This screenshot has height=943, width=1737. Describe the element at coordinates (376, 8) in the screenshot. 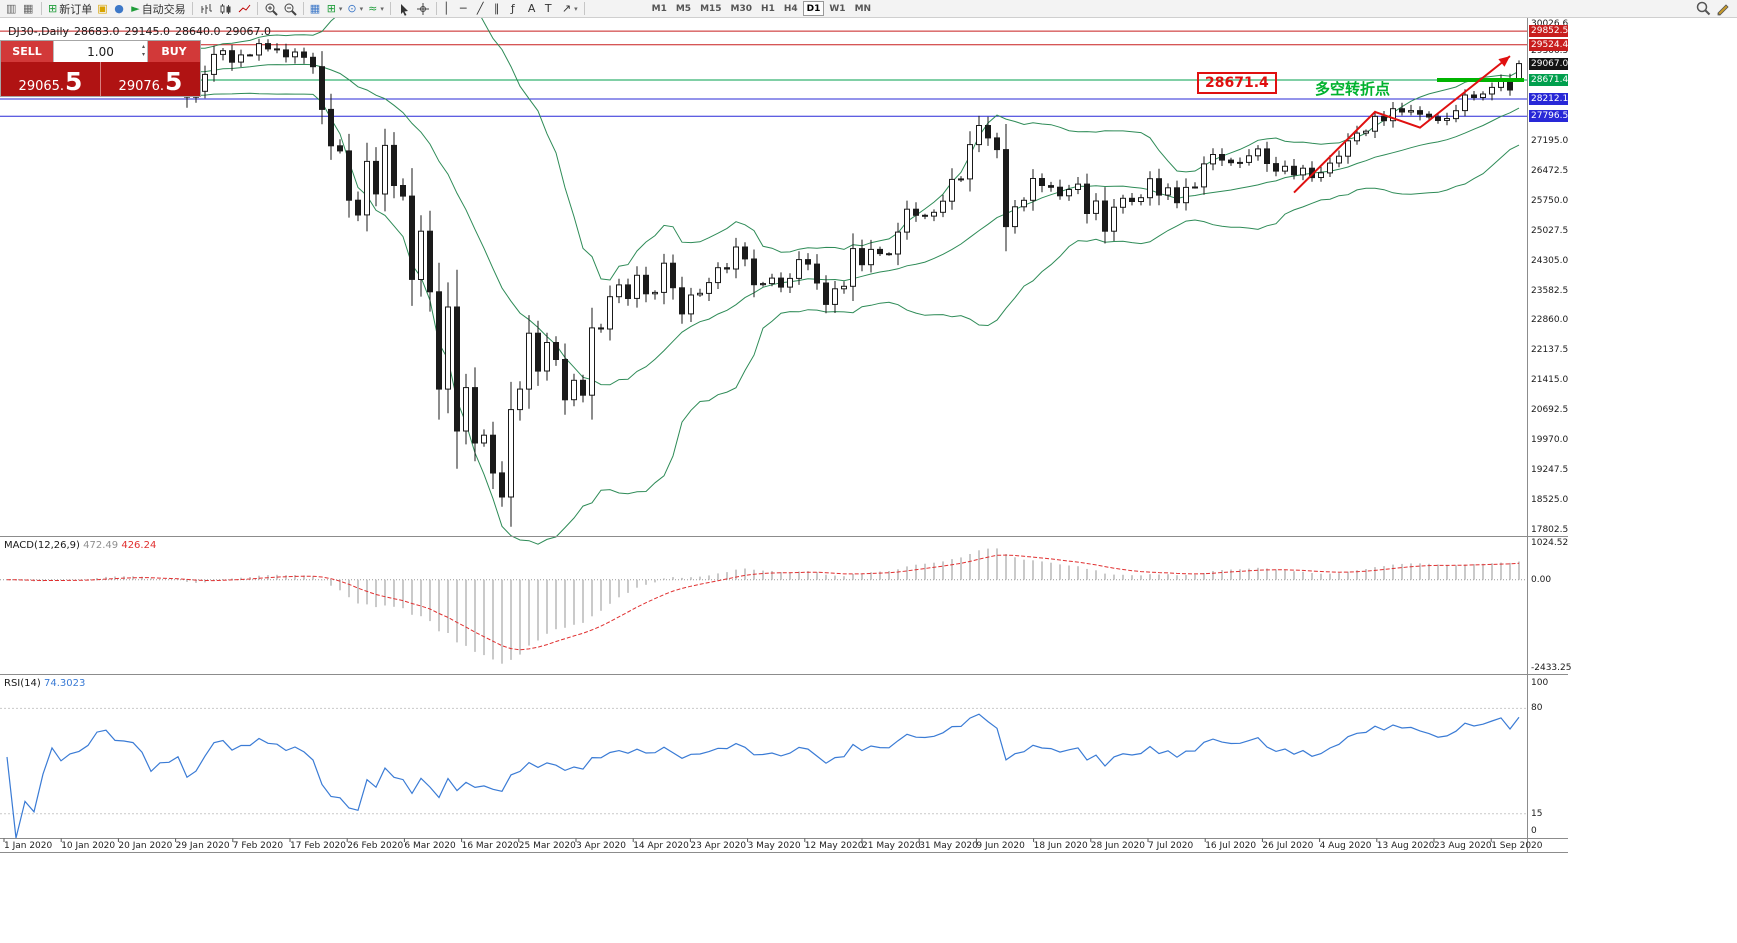

I see `indicators-icon: ≈ ▾` at that location.